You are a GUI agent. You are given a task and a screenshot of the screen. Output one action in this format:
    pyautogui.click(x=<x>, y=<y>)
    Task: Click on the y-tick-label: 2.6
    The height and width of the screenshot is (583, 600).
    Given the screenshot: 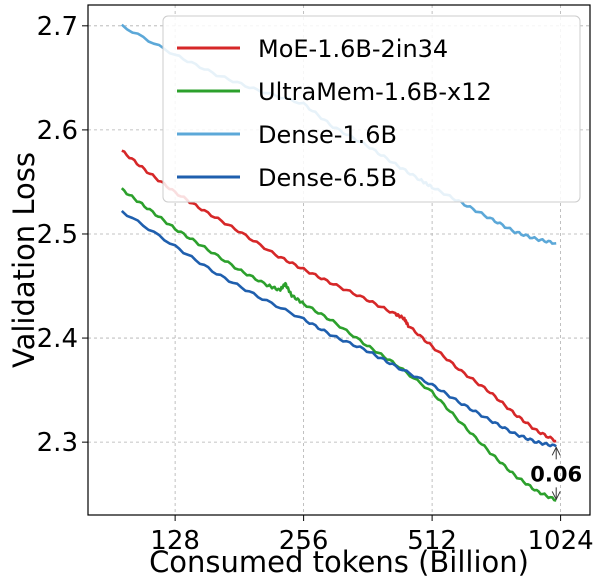 What is the action you would take?
    pyautogui.click(x=57, y=131)
    